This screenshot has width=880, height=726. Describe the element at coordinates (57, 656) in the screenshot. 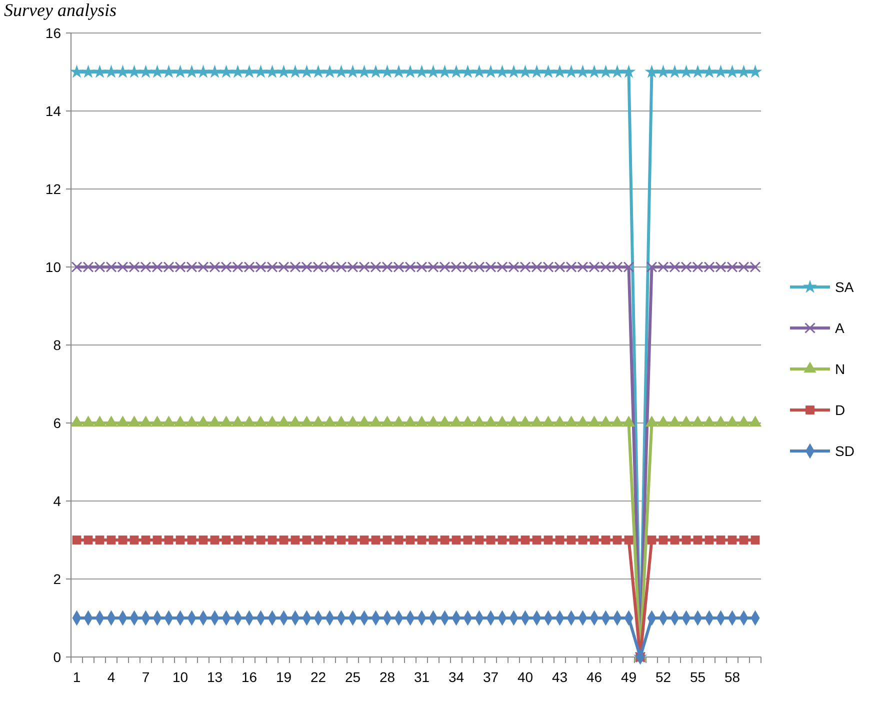

I see `y-tick-label: 0` at that location.